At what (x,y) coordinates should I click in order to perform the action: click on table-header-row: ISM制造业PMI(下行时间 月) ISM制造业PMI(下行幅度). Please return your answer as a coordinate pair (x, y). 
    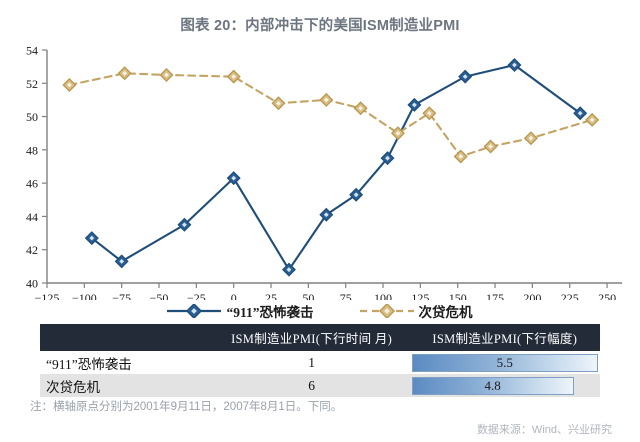
    Looking at the image, I should click on (320, 337).